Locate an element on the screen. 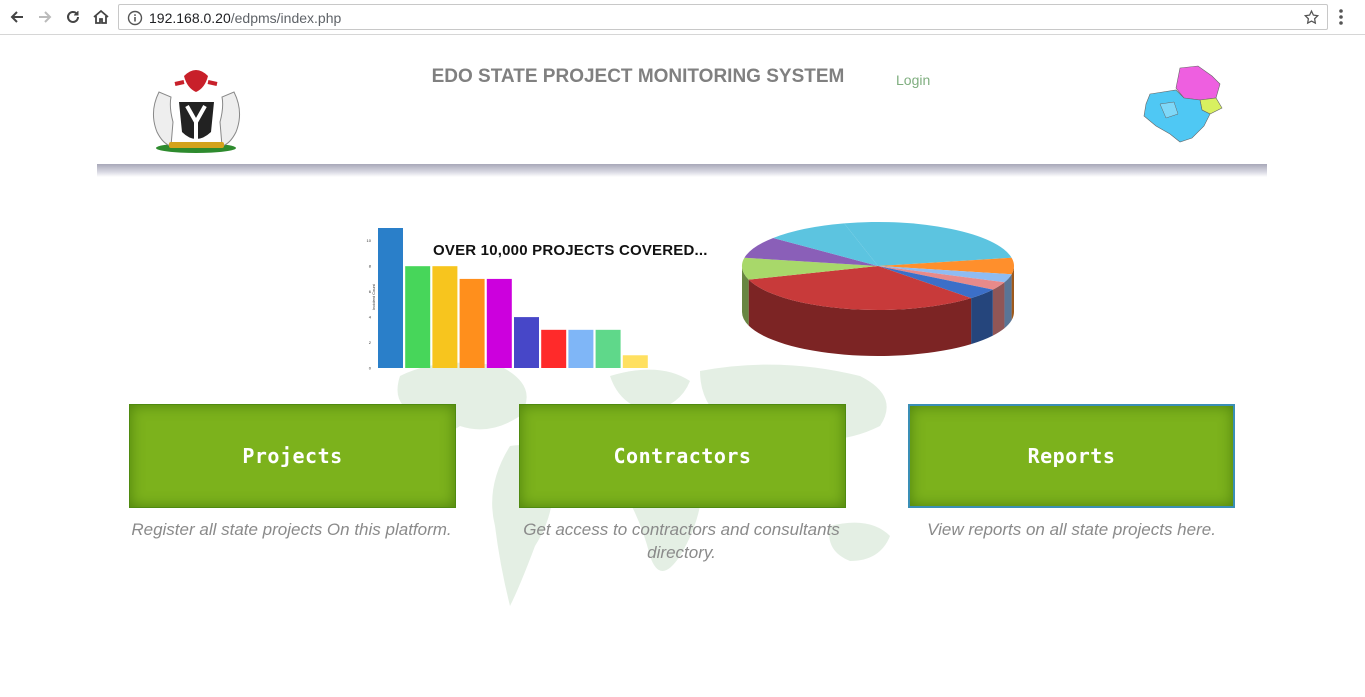 This screenshot has width=1365, height=697. address-bar: 192.168.0.20/edpms/index.php is located at coordinates (723, 17).